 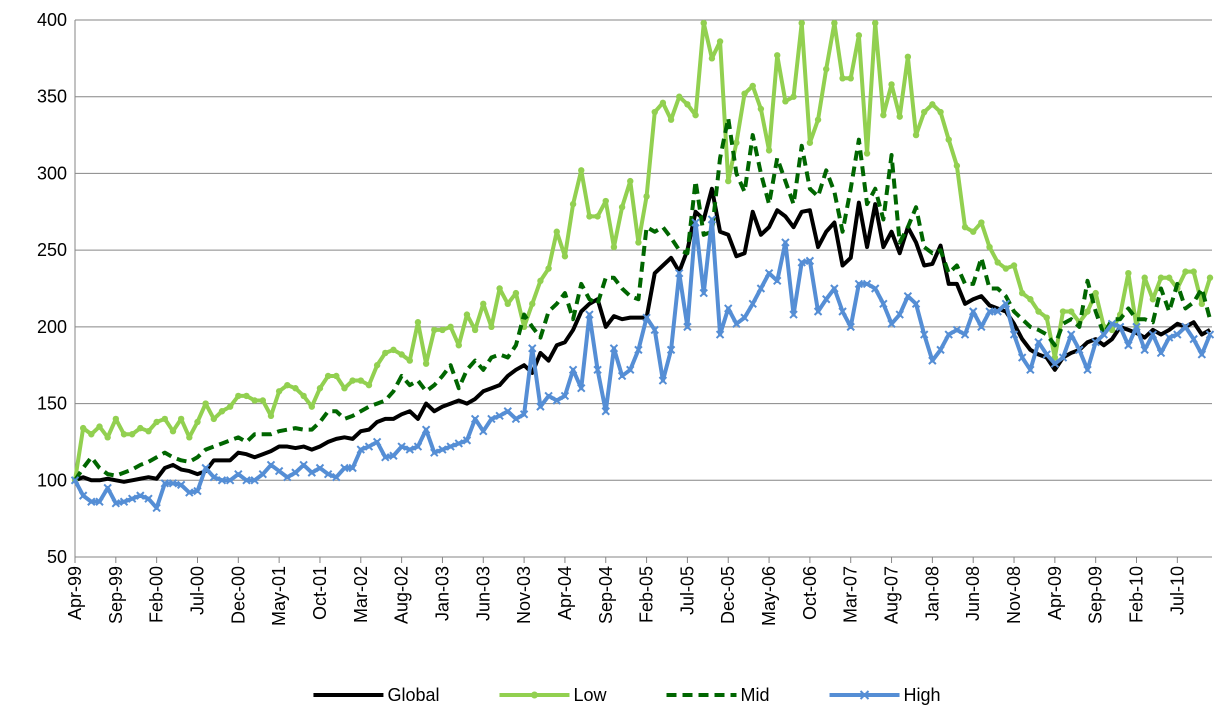 I want to click on x-tick-label: Sep-99, so click(x=116, y=595).